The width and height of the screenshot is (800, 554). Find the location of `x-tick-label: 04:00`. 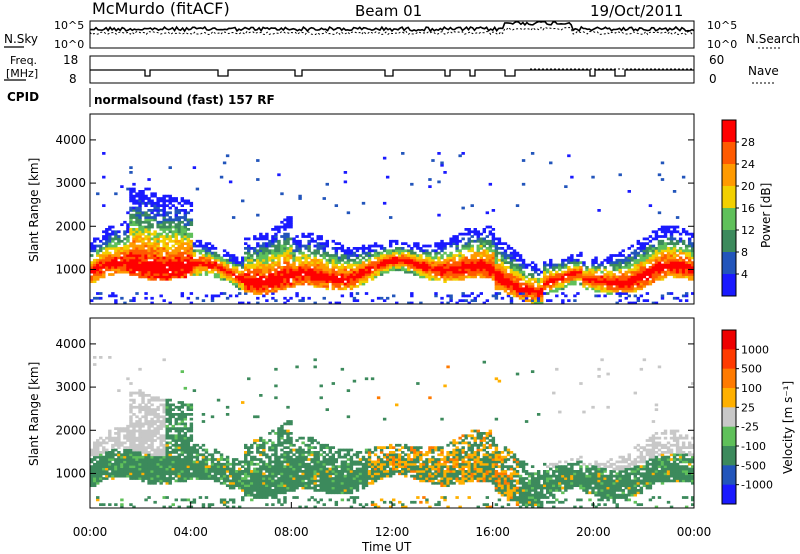

x-tick-label: 04:00 is located at coordinates (190, 532).